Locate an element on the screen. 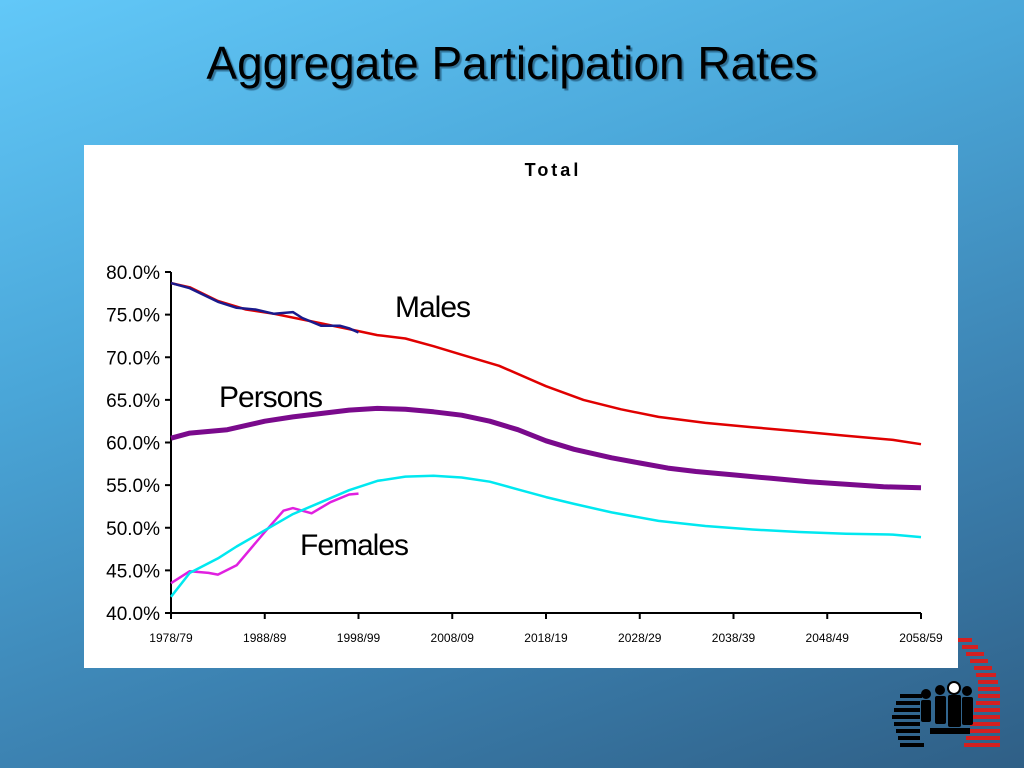  annotation-persons: Persons is located at coordinates (270, 397).